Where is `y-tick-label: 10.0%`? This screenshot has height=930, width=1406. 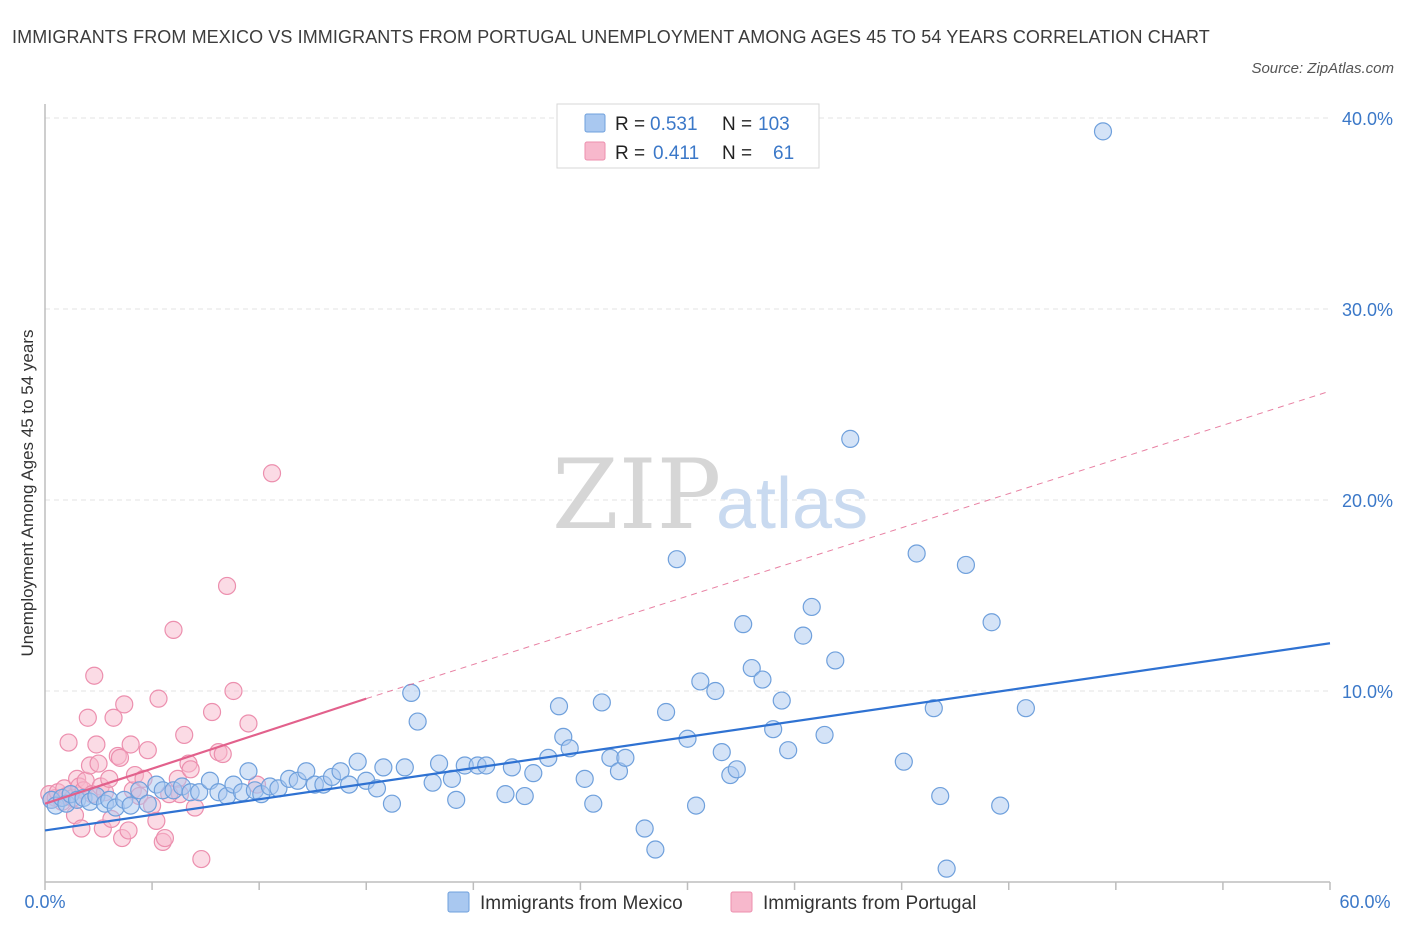 y-tick-label: 10.0% is located at coordinates (1367, 692).